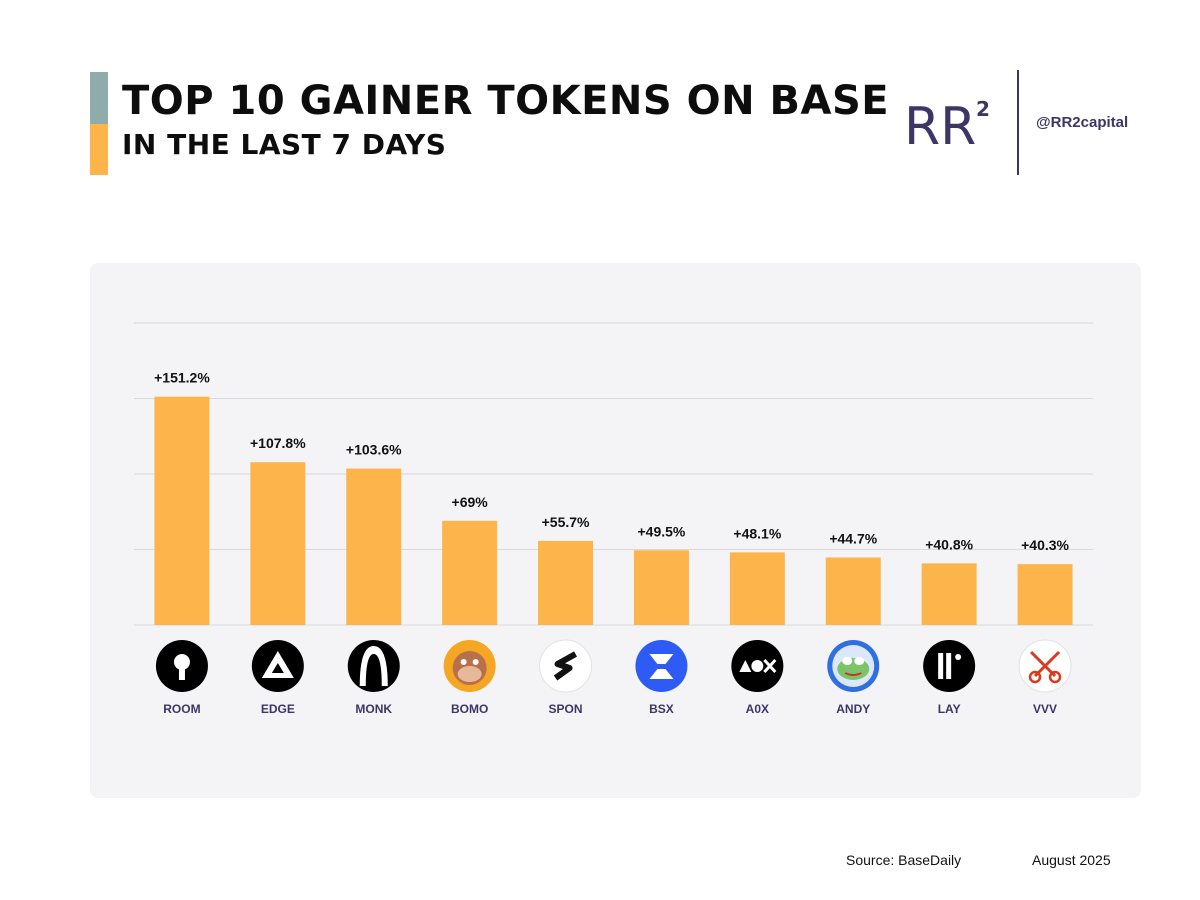  I want to click on bar-vvv, so click(1045, 594).